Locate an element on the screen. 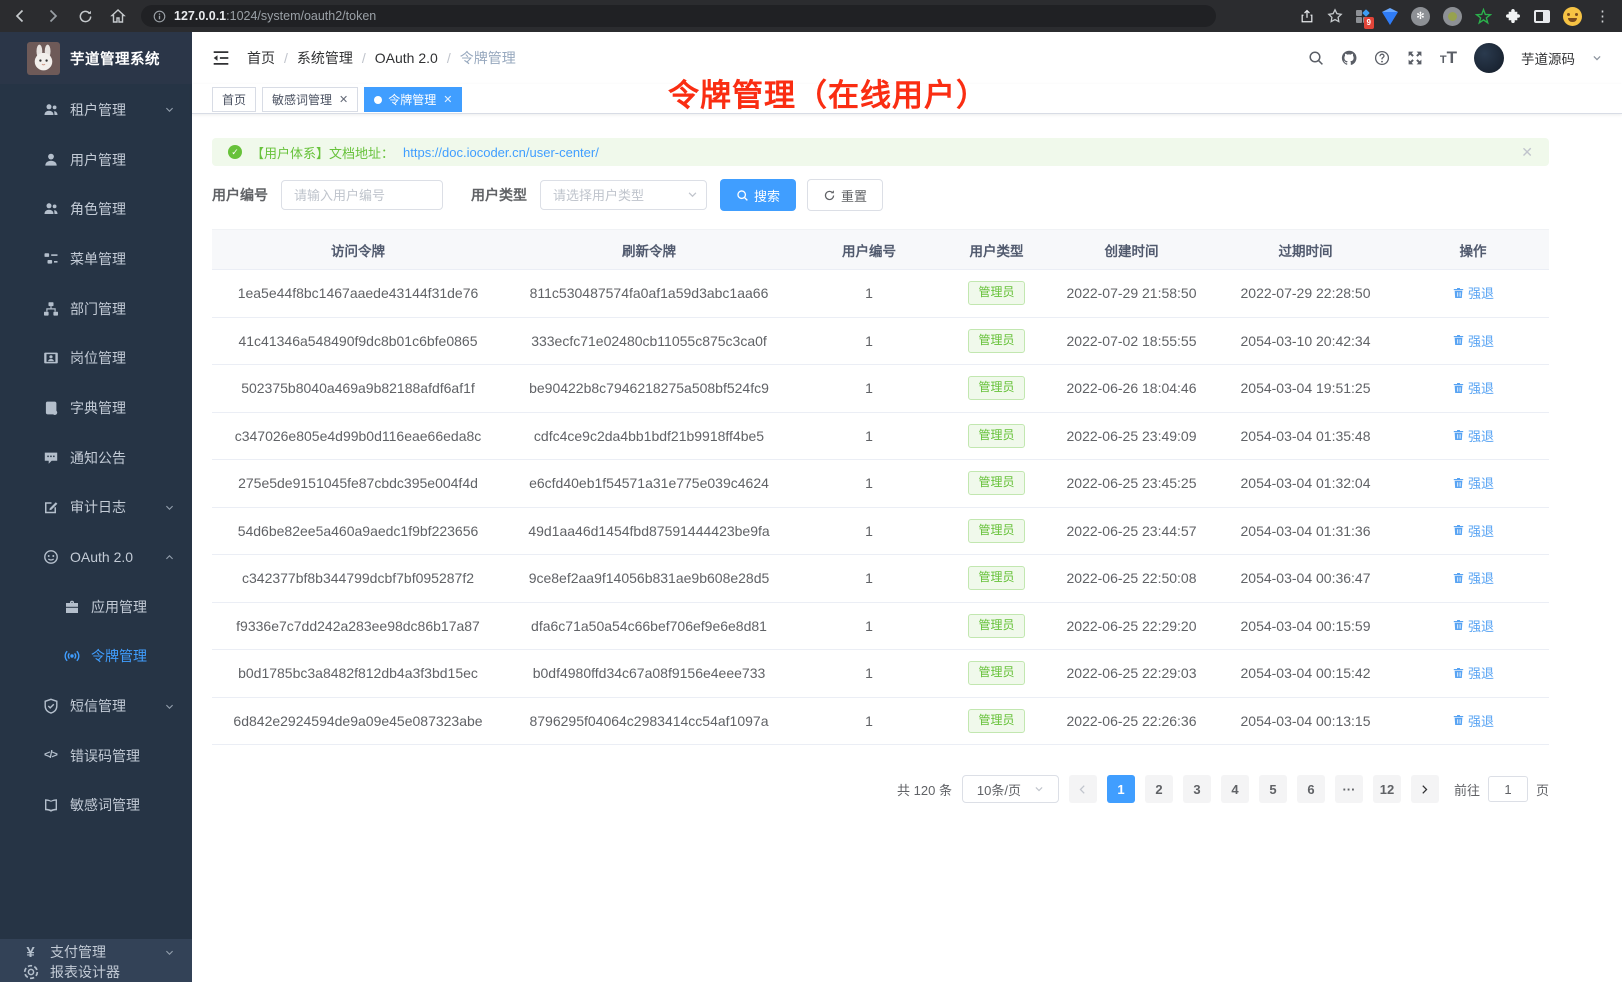 Image resolution: width=1622 pixels, height=982 pixels. sidebar-item-sms: 短信管理 is located at coordinates (96, 706).